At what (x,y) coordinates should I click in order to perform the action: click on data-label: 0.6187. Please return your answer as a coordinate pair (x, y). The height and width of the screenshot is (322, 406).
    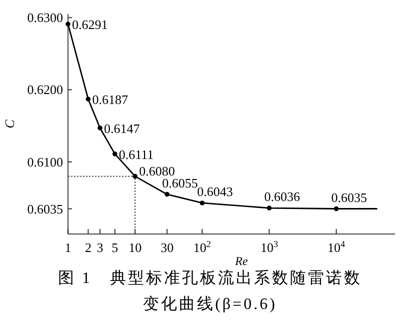
    Looking at the image, I should click on (110, 100).